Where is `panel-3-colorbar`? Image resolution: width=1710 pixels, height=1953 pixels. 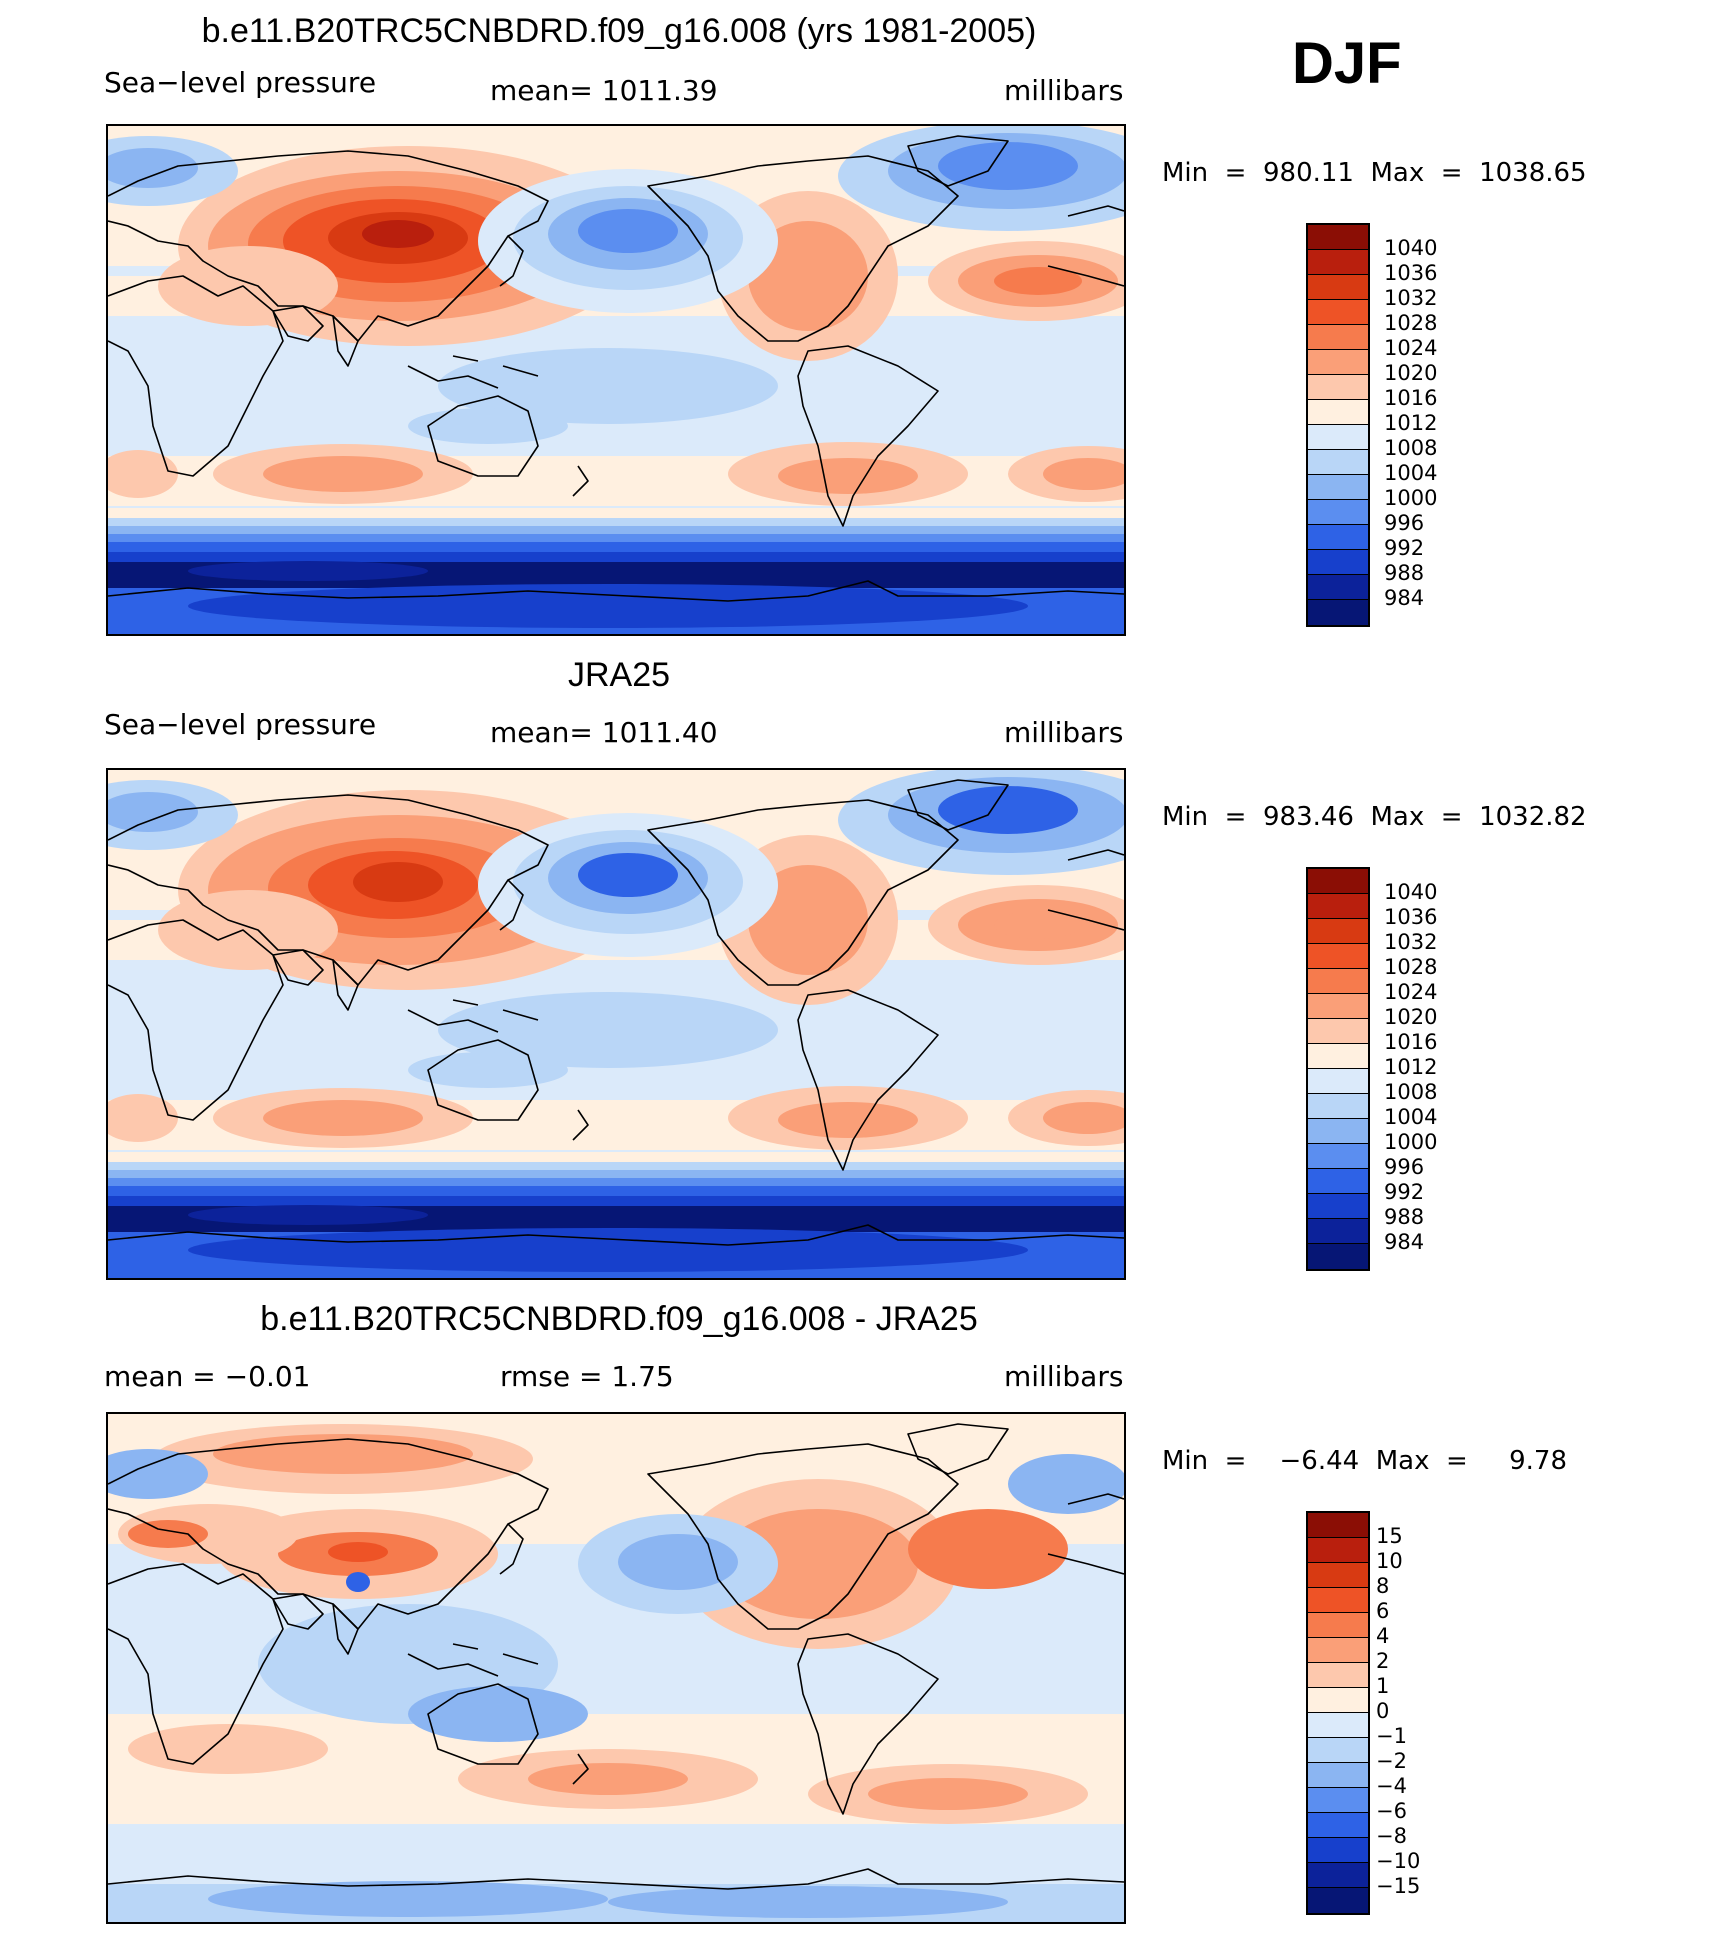 panel-3-colorbar is located at coordinates (1338, 1713).